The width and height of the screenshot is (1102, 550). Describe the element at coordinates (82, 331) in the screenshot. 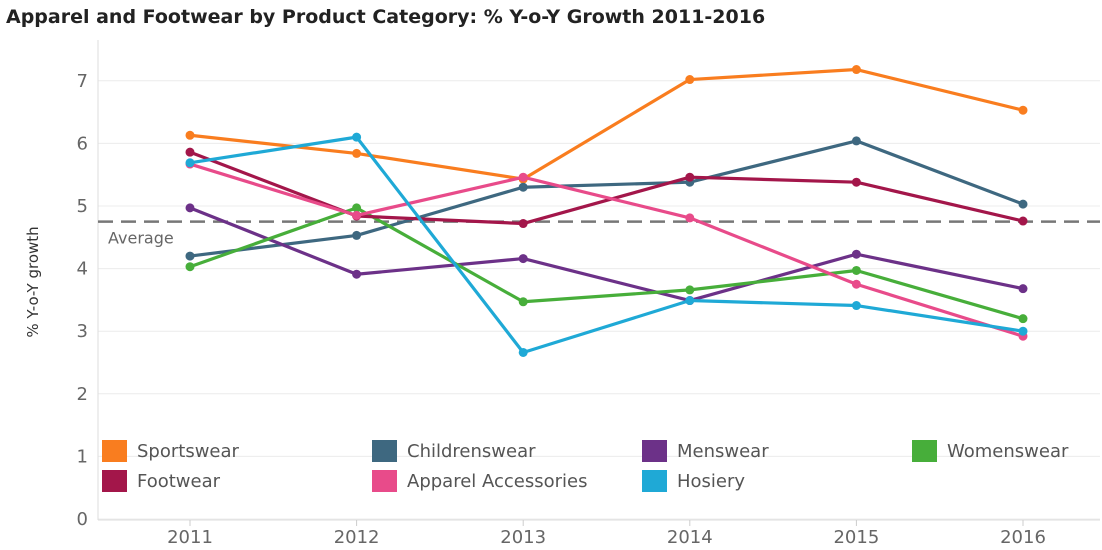

I see `y-tick-label: 3` at that location.